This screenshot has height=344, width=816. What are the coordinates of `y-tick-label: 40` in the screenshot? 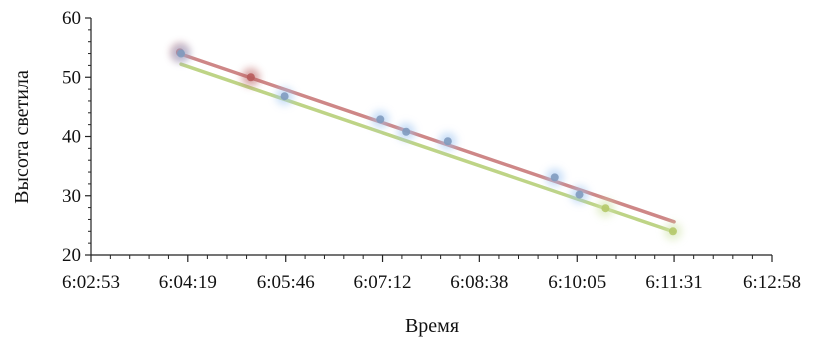 It's located at (71, 137).